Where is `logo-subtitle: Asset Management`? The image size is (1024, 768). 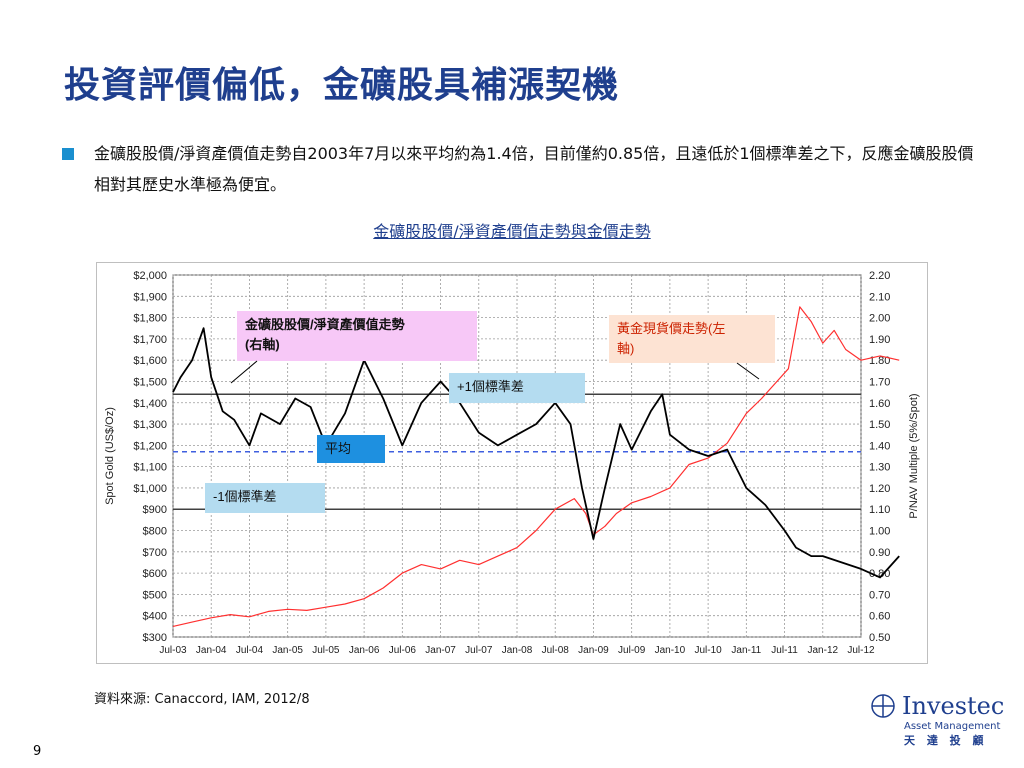 logo-subtitle: Asset Management is located at coordinates (952, 726).